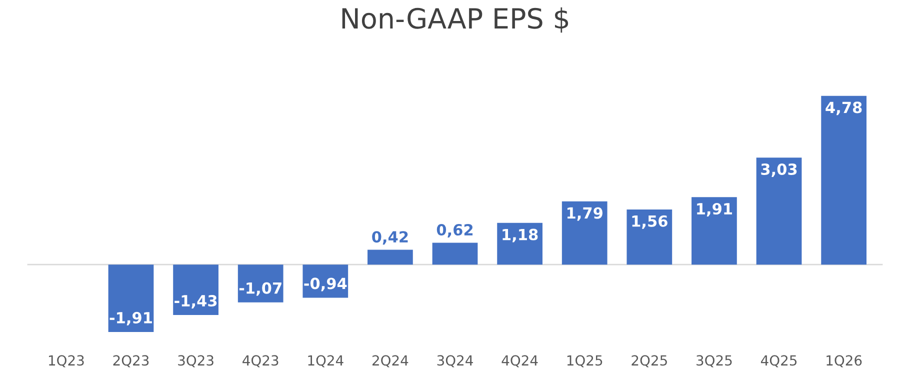 This screenshot has height=382, width=910. Describe the element at coordinates (455, 20) in the screenshot. I see `chart-title: Non-GAAP EPS $` at that location.